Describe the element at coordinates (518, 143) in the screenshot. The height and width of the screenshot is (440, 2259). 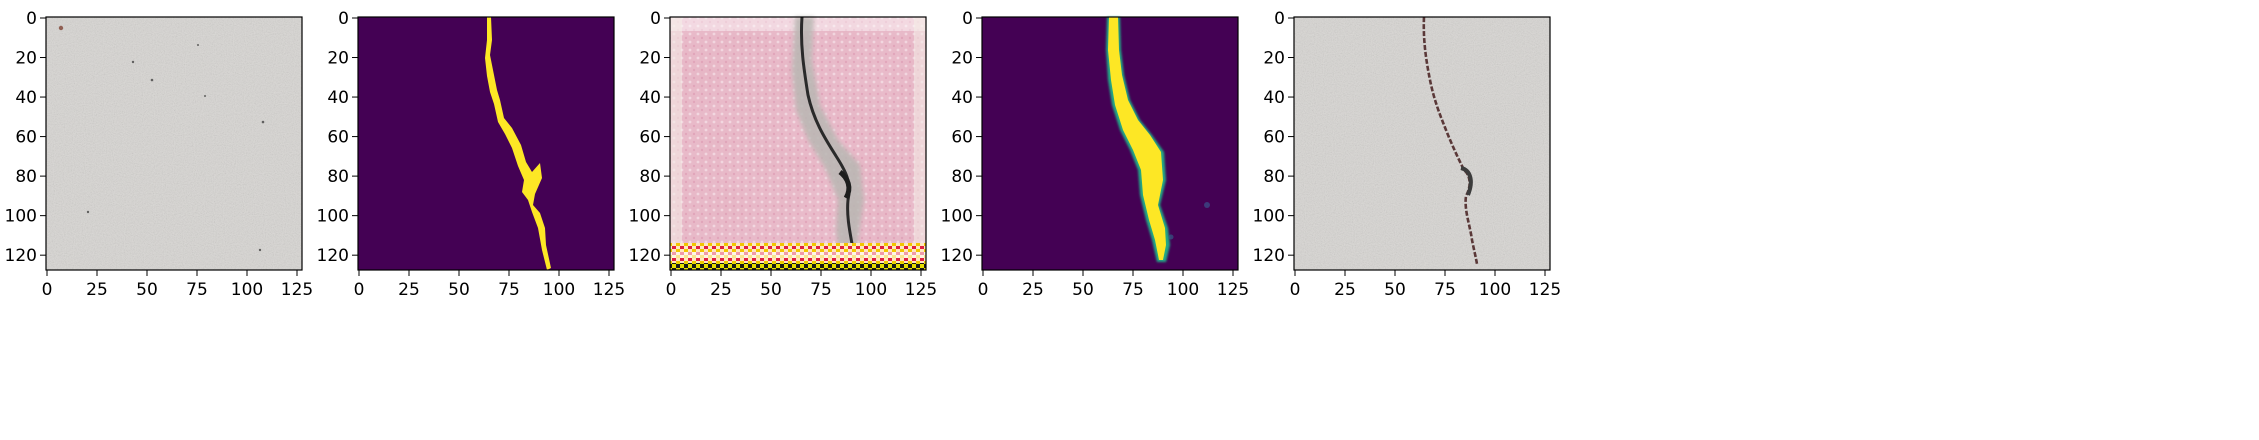
I see `gt-crack-shape` at that location.